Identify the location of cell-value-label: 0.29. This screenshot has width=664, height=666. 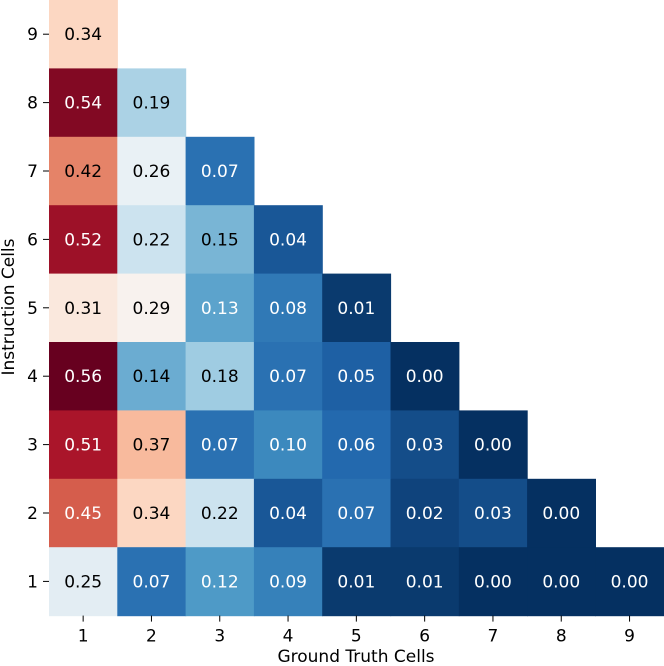
(152, 309).